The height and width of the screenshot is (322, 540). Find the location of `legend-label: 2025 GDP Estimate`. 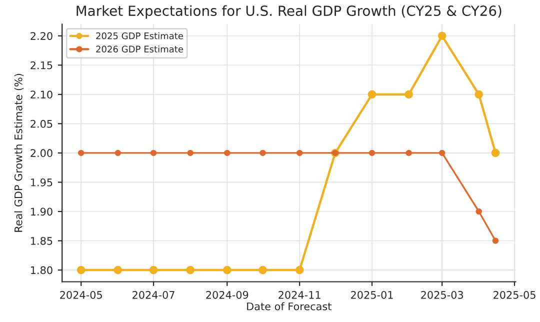

legend-label: 2025 GDP Estimate is located at coordinates (140, 36).